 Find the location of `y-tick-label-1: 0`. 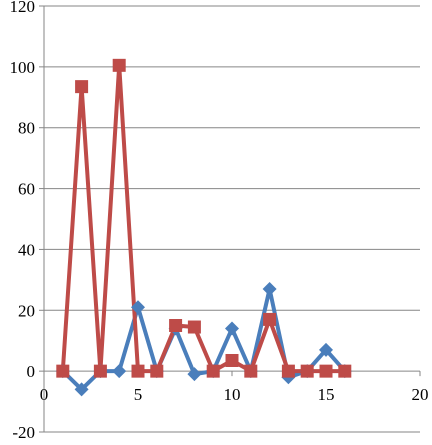

y-tick-label-1: 0 is located at coordinates (31, 371).